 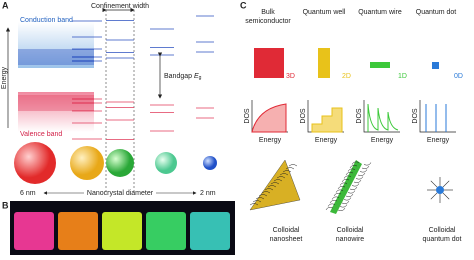 I want to click on energy-axis-label: Energy, so click(x=4, y=77).